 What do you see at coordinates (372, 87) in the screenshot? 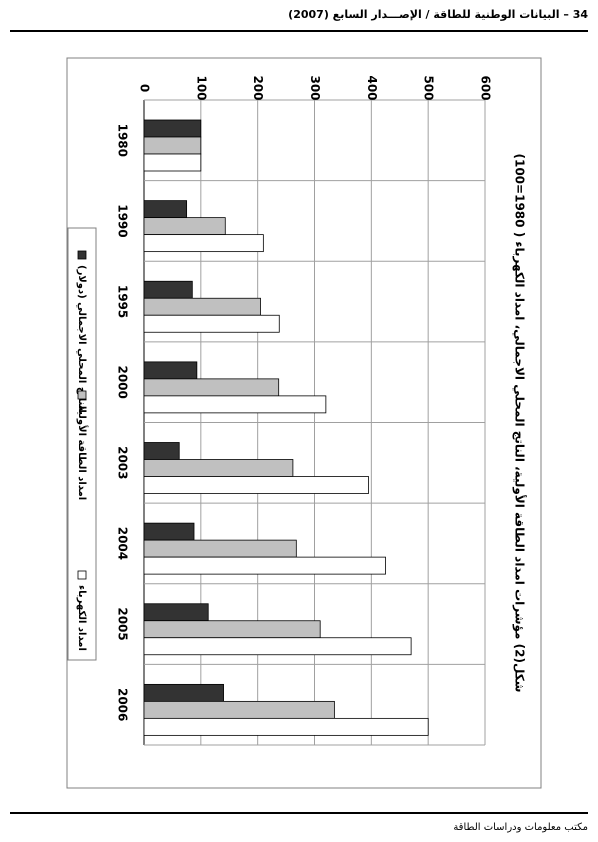
I see `tick-label-400: 400` at bounding box center [372, 87].